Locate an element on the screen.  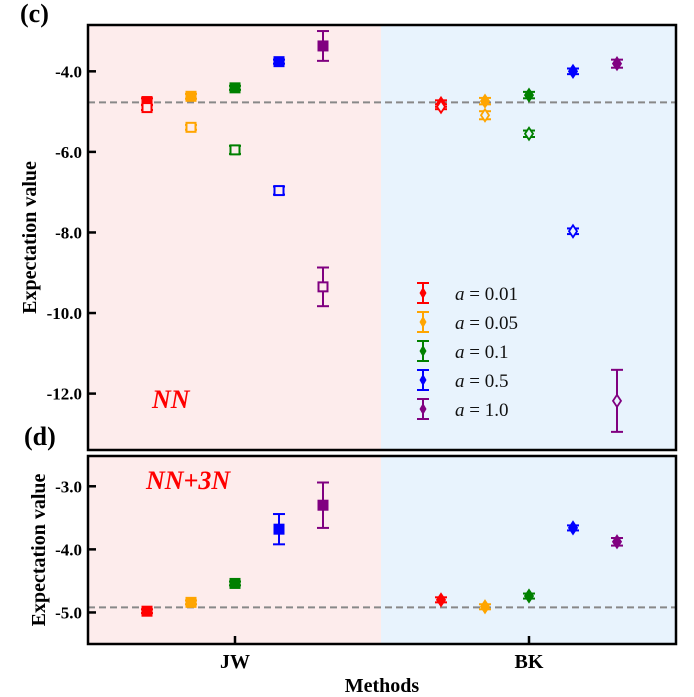
x-tick-label: JW is located at coordinates (235, 662).